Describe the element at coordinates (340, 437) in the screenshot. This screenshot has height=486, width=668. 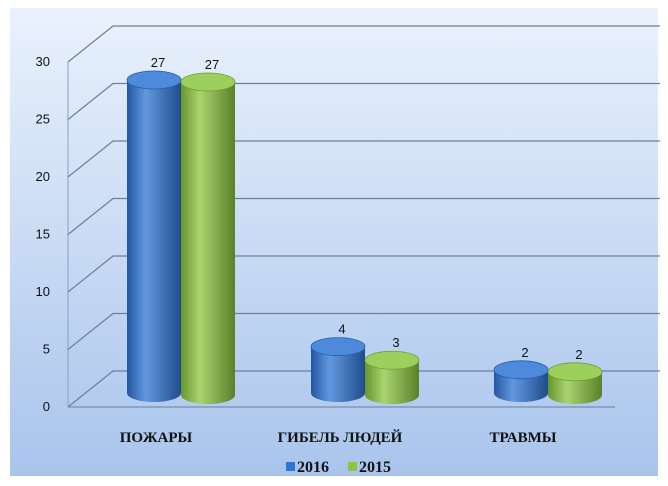
I see `category-label: ГИБЕЛЬ ЛЮДЕЙ` at that location.